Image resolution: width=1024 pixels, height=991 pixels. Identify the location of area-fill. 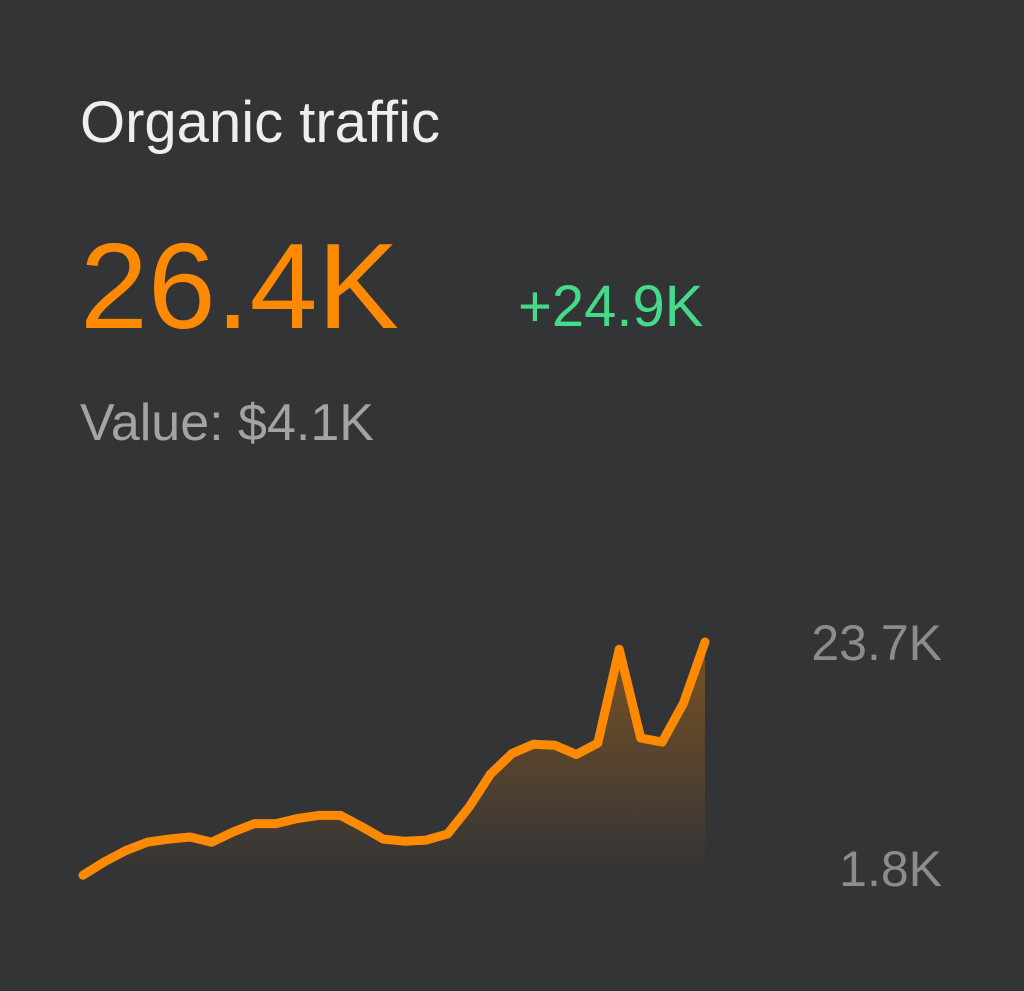
(394, 759).